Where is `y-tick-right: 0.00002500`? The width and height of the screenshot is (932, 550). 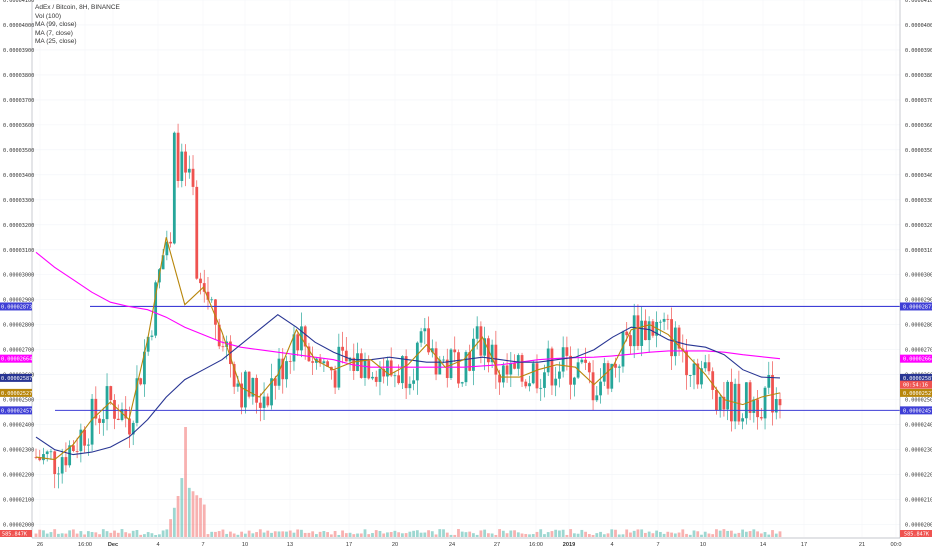 y-tick-right: 0.00002500 is located at coordinates (918, 401).